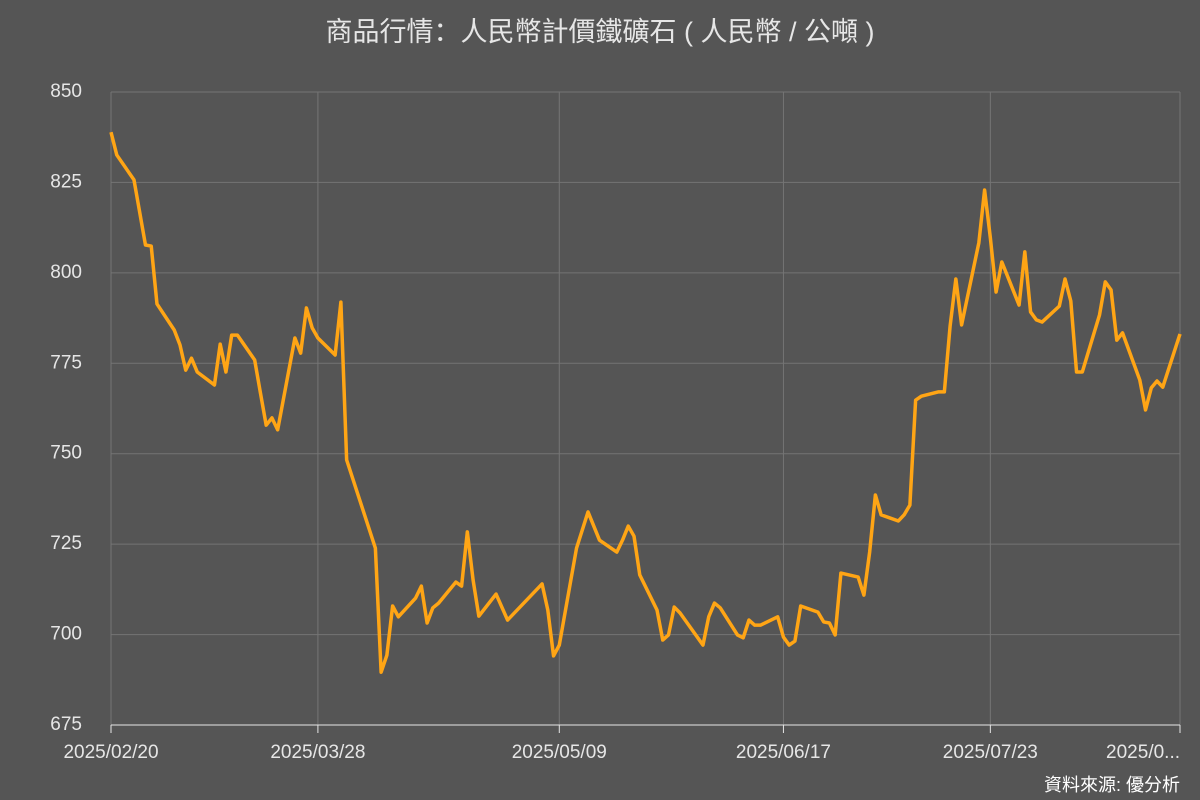 Image resolution: width=1200 pixels, height=800 pixels. I want to click on x-tick-label: 2025/06/17, so click(783, 752).